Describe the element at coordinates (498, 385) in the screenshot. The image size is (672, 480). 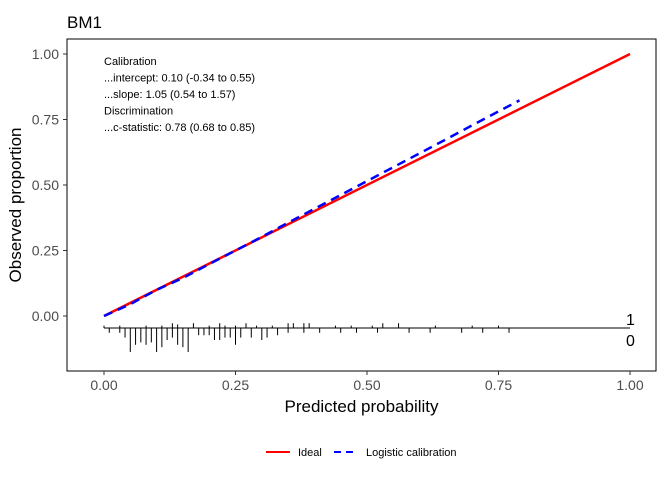
I see `x-tick-label: 0.75` at that location.